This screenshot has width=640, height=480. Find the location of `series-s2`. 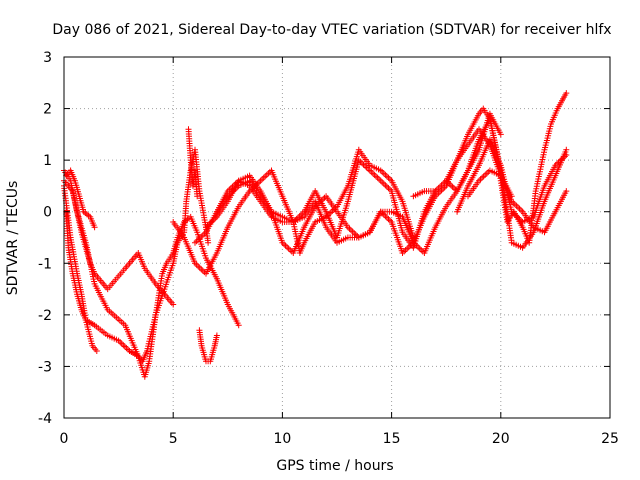

series-s2 is located at coordinates (80, 268).